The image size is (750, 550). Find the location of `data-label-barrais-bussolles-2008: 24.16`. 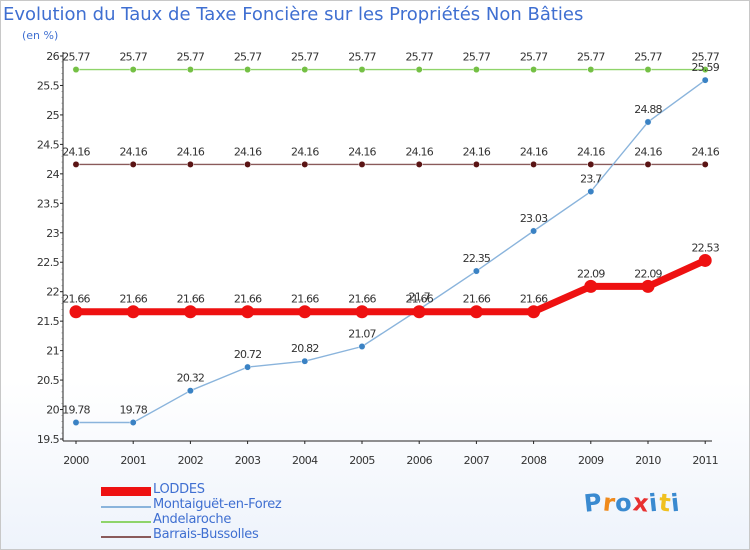

data-label-barrais-bussolles-2008: 24.16 is located at coordinates (534, 151).